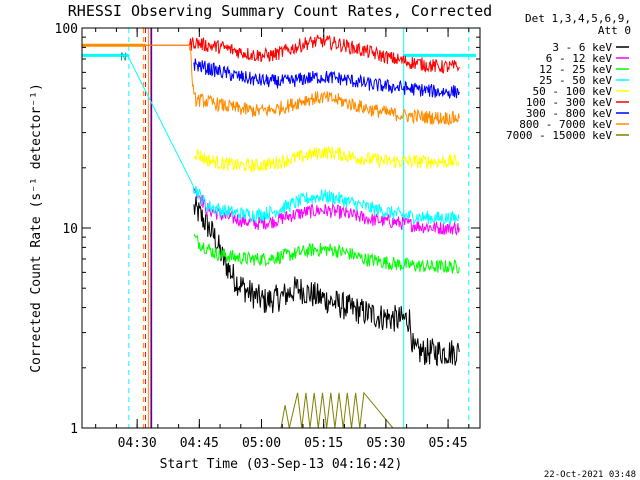 This screenshot has height=480, width=640. What do you see at coordinates (578, 18) in the screenshot?
I see `legend-header-line: Det 1,3,4,5,6,9,` at bounding box center [578, 18].